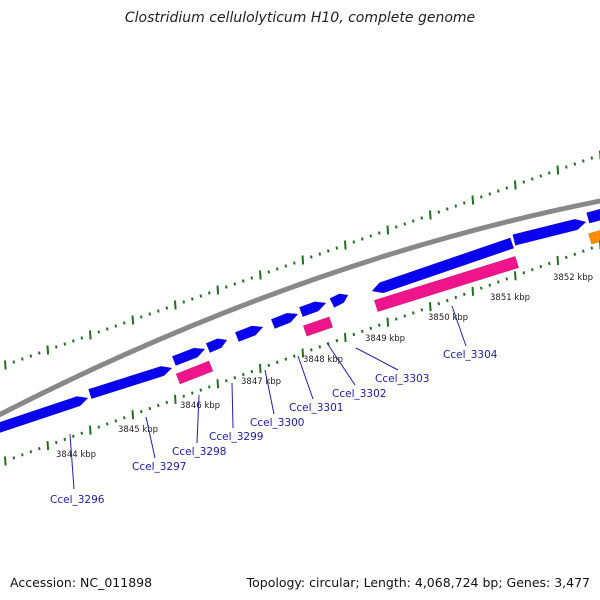  I want to click on gene-label: Ccel_3296, so click(77, 500).